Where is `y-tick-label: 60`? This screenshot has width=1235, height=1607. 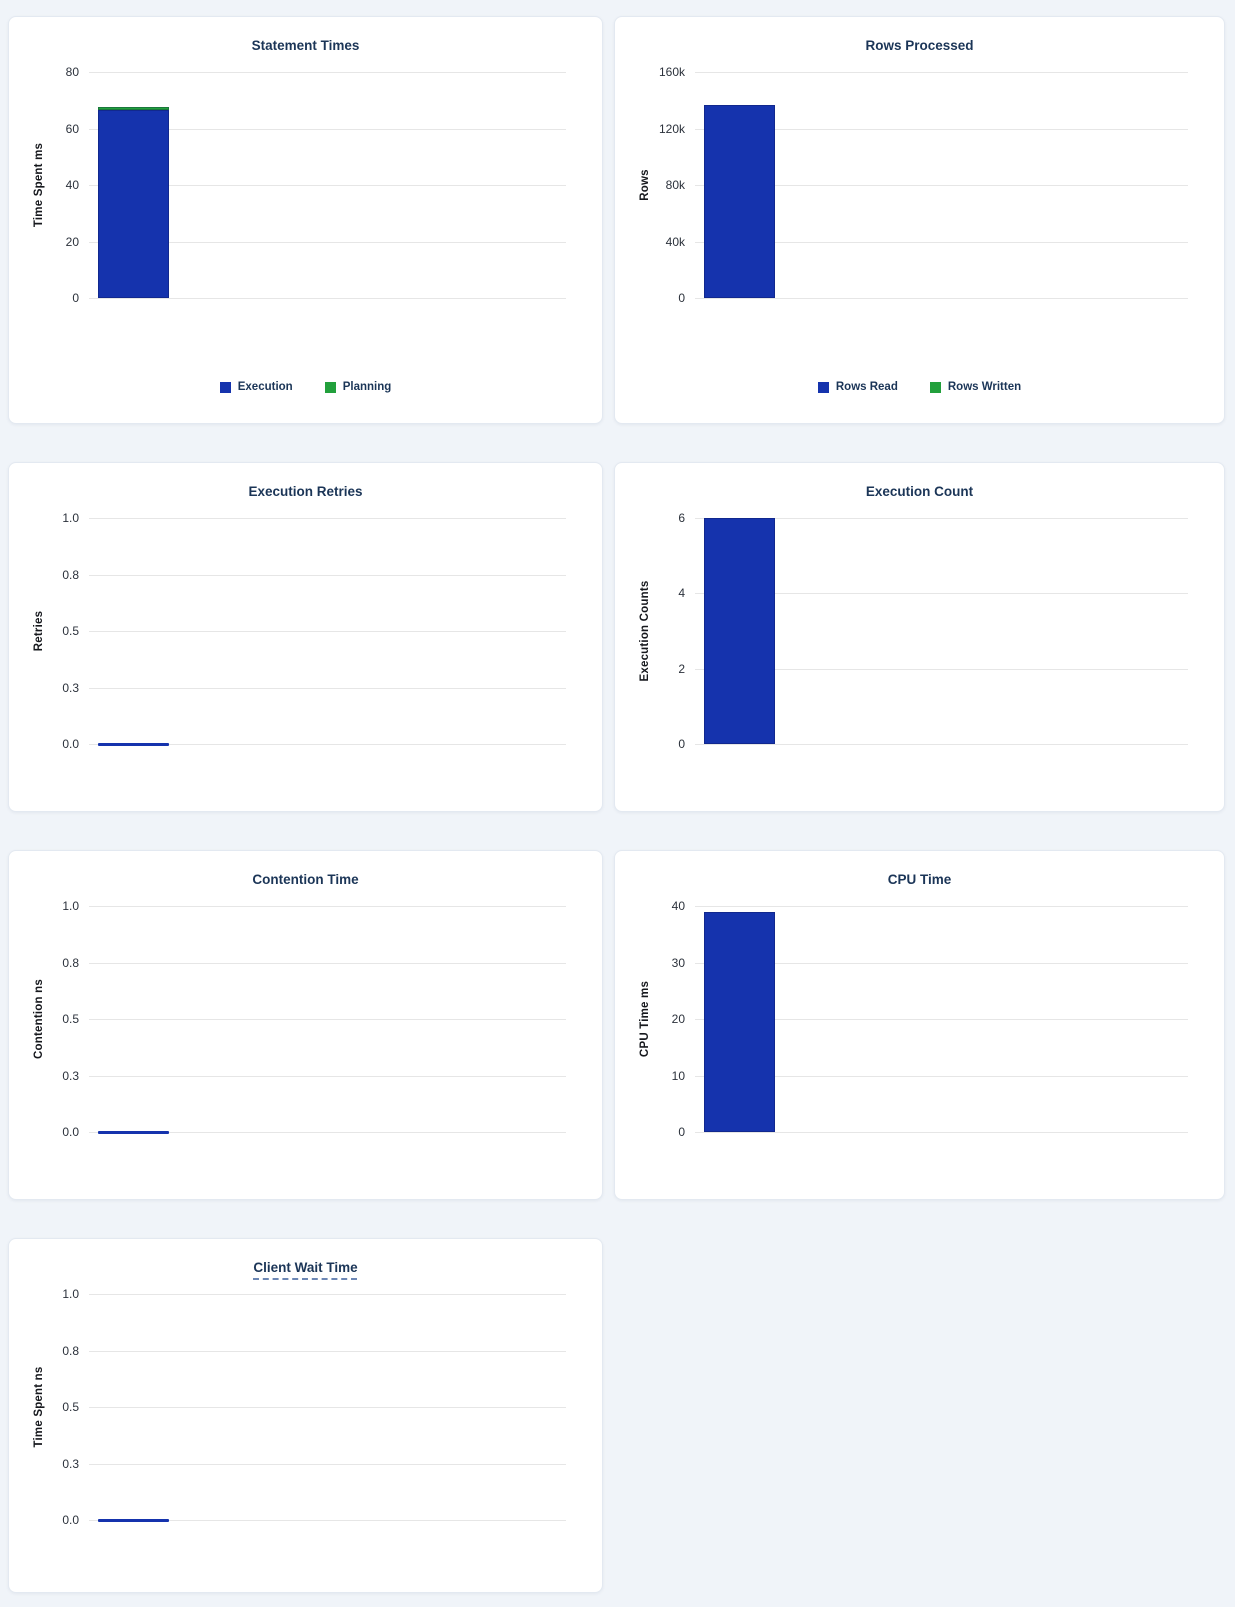 y-tick-label: 60 is located at coordinates (72, 128).